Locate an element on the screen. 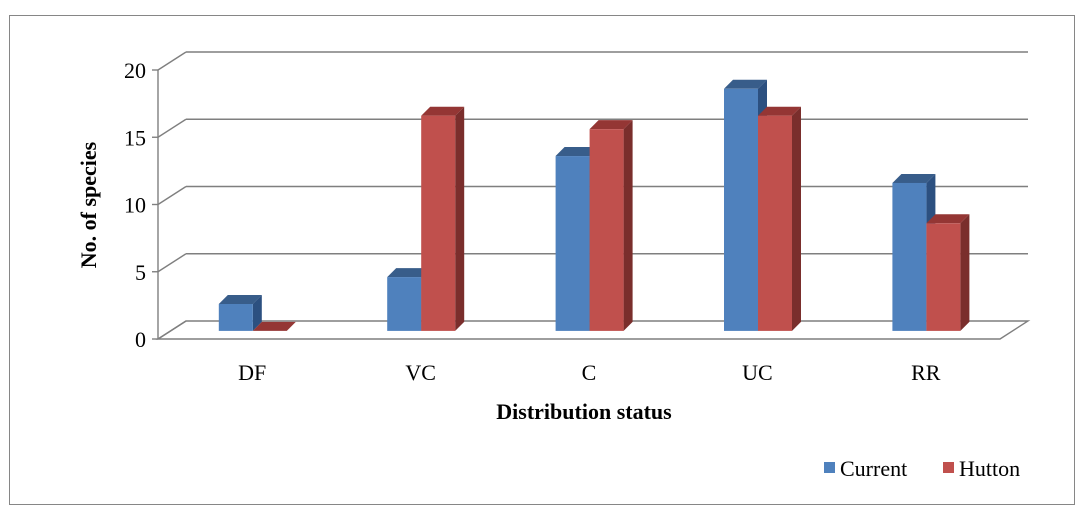  x-axis-title: Distribution status is located at coordinates (584, 411).